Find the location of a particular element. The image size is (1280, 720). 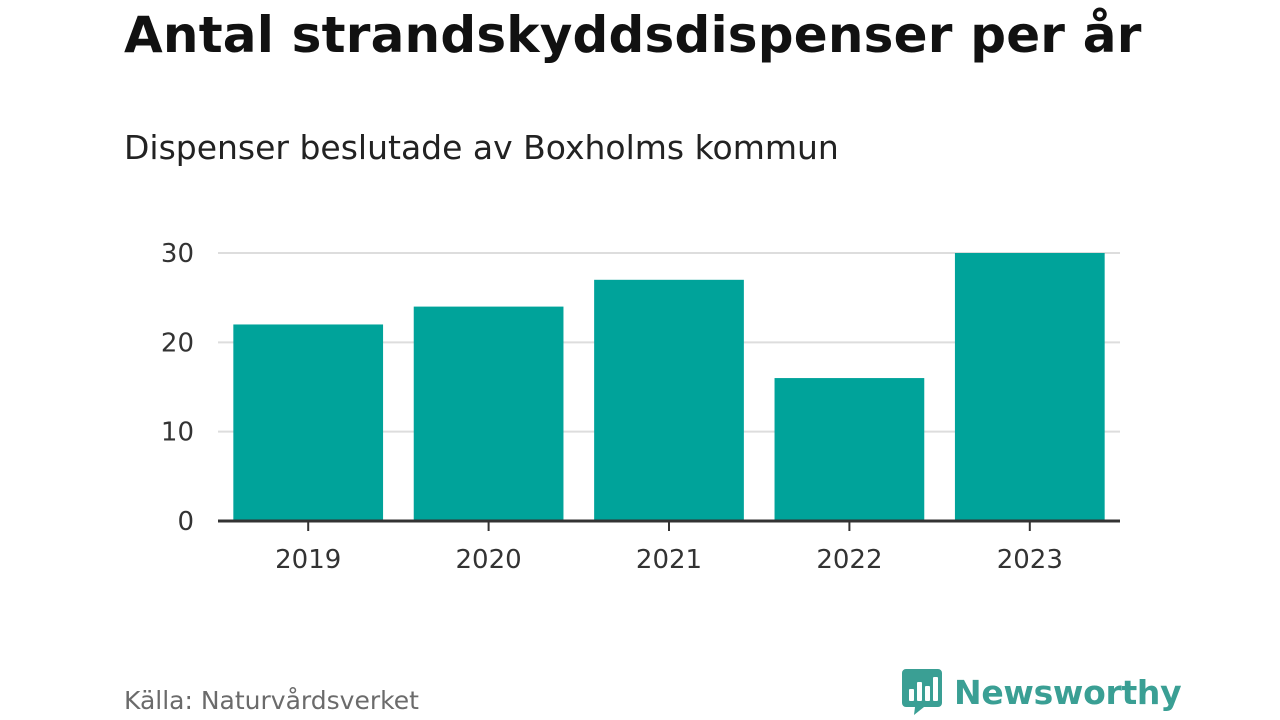

brand-logo: Newsworthy is located at coordinates (1042, 692).